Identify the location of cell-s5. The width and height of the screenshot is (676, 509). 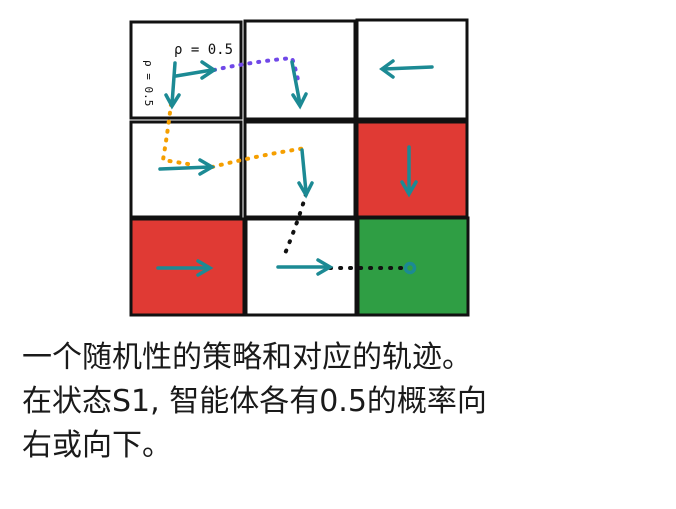
(300, 169).